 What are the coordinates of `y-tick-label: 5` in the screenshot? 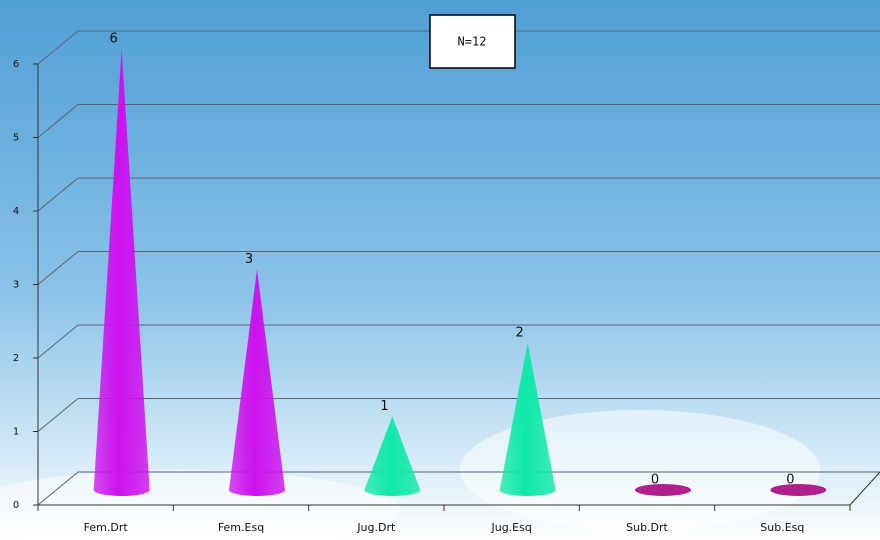 It's located at (16, 138).